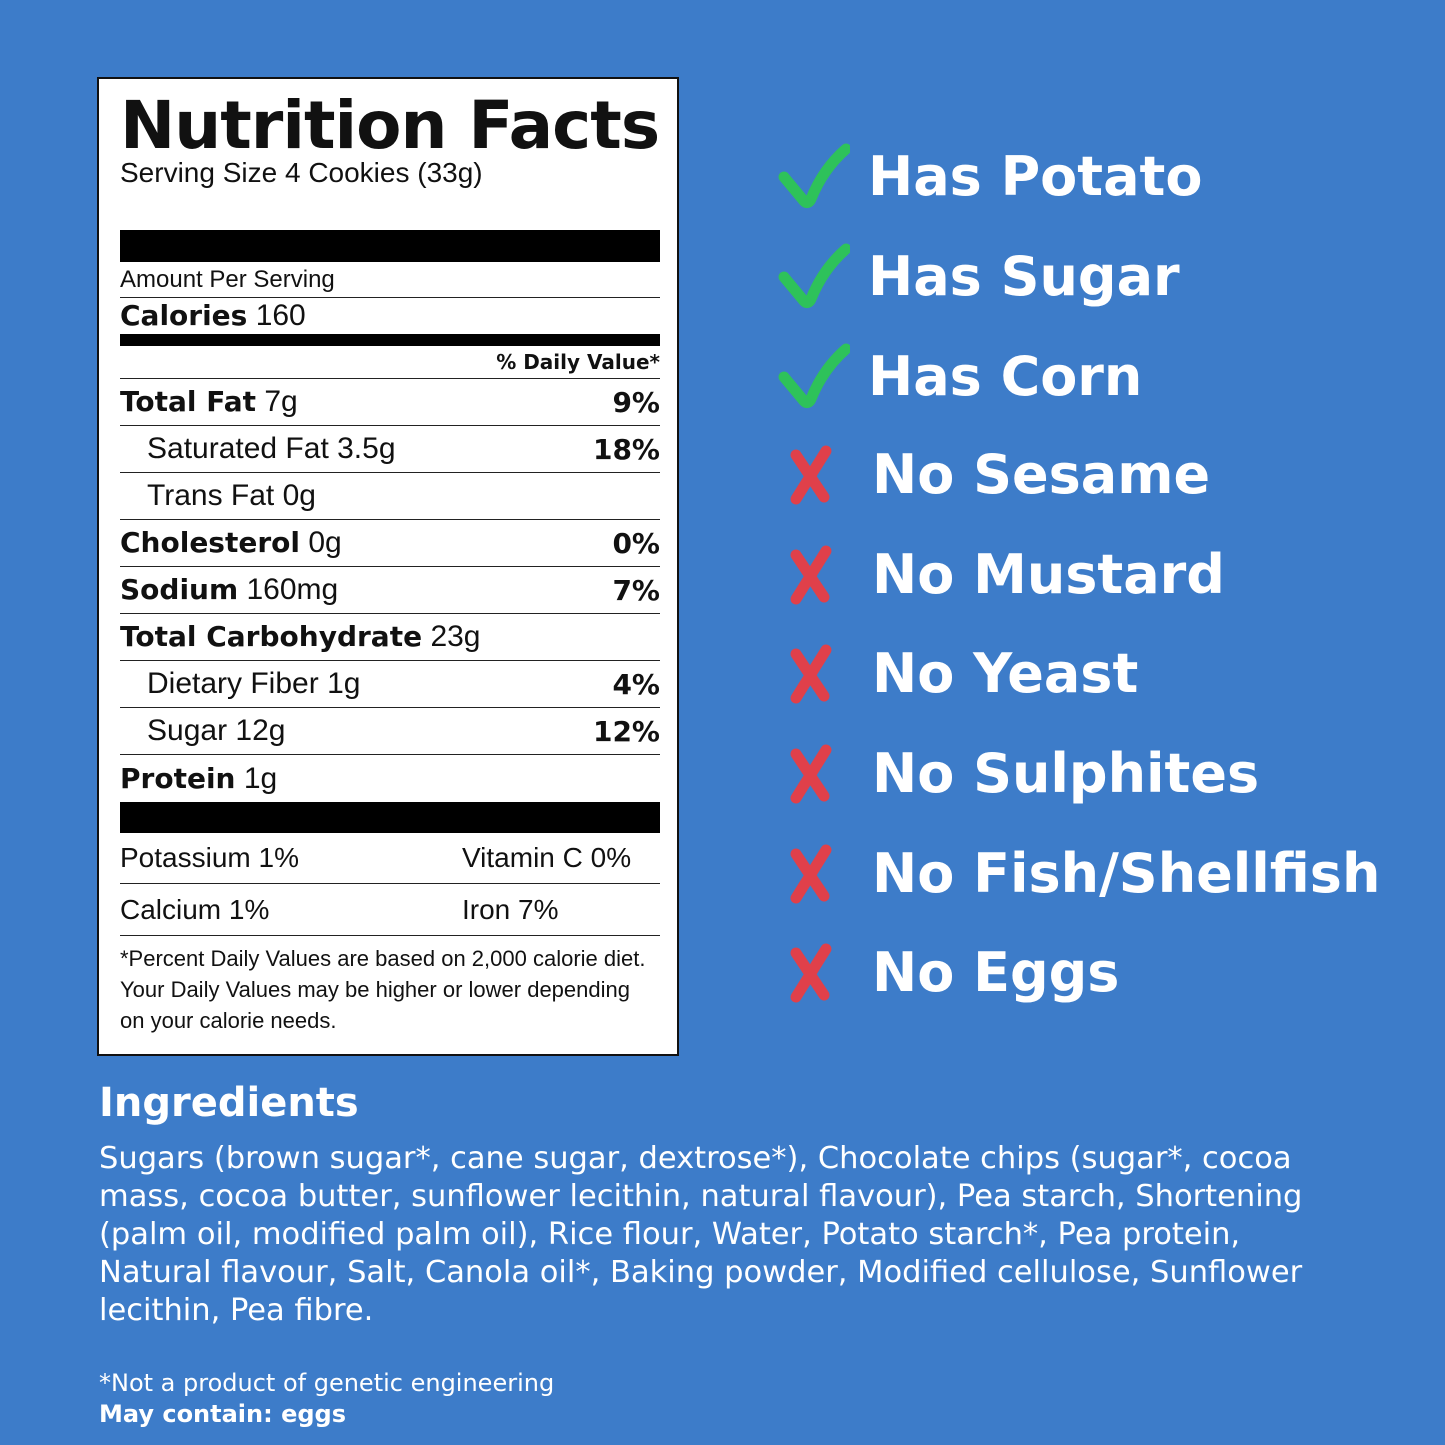 This screenshot has height=1445, width=1445. Describe the element at coordinates (1005, 673) in the screenshot. I see `claim-text: No Yeast` at that location.